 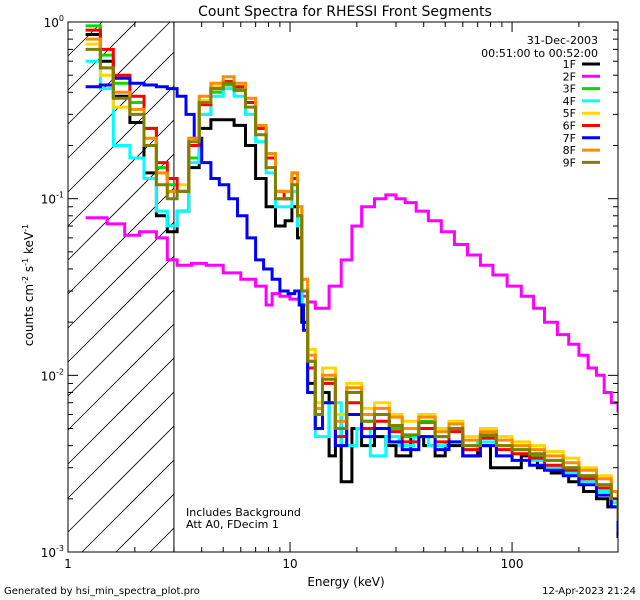 What do you see at coordinates (232, 524) in the screenshot?
I see `annotation-attenuator: Att A0, FDecim 1` at bounding box center [232, 524].